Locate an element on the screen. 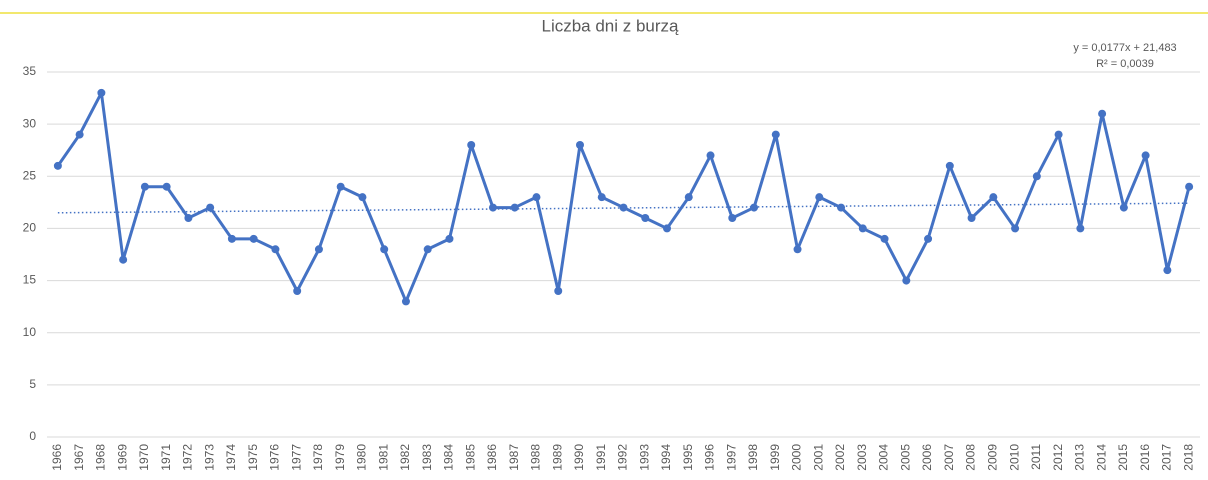 Image resolution: width=1208 pixels, height=480 pixels. x-tick-label: 2009 is located at coordinates (993, 457).